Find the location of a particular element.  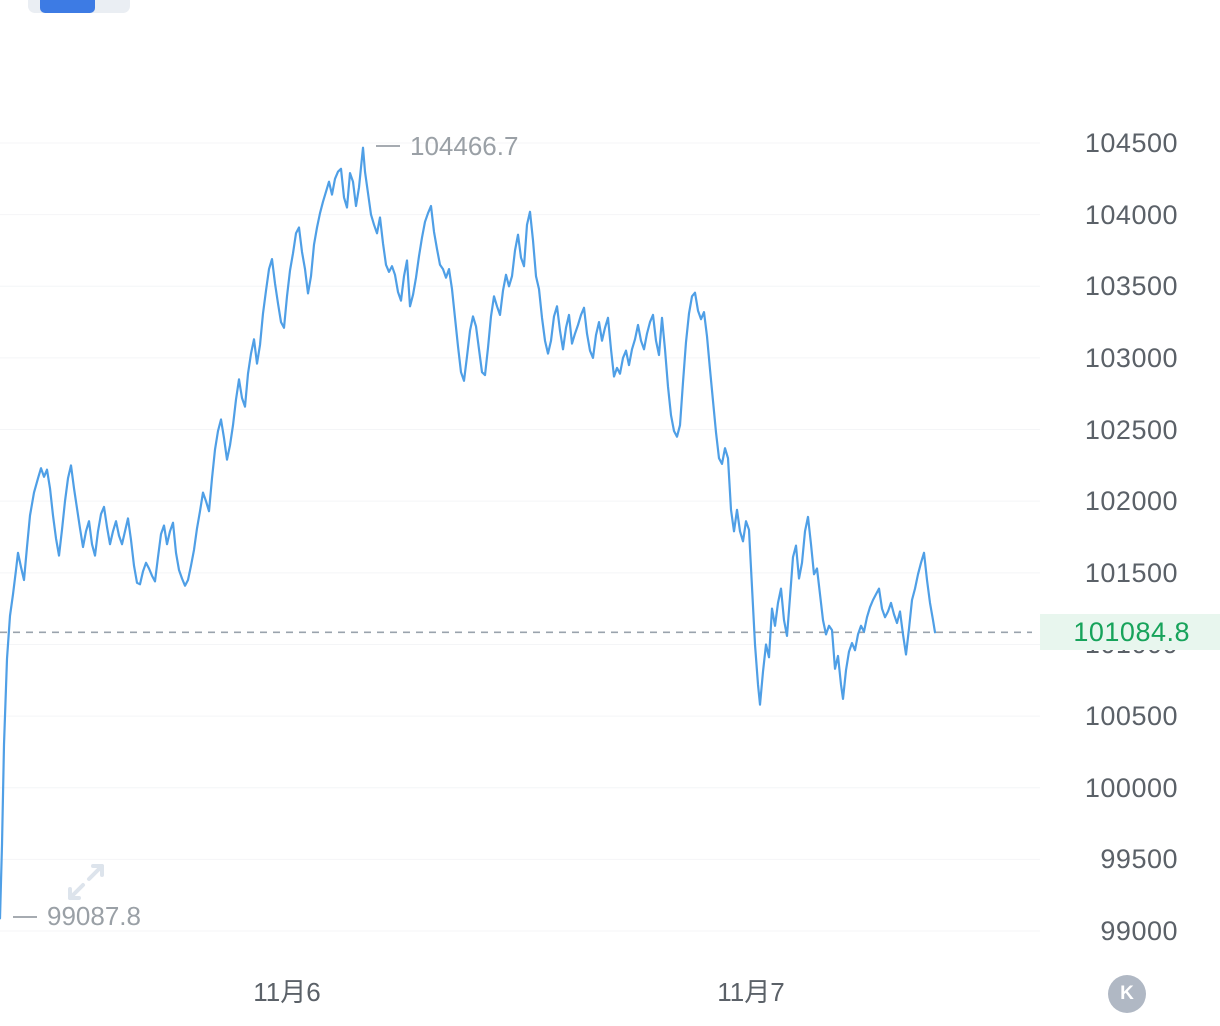

low-price-label: 99087.8 is located at coordinates (94, 916).